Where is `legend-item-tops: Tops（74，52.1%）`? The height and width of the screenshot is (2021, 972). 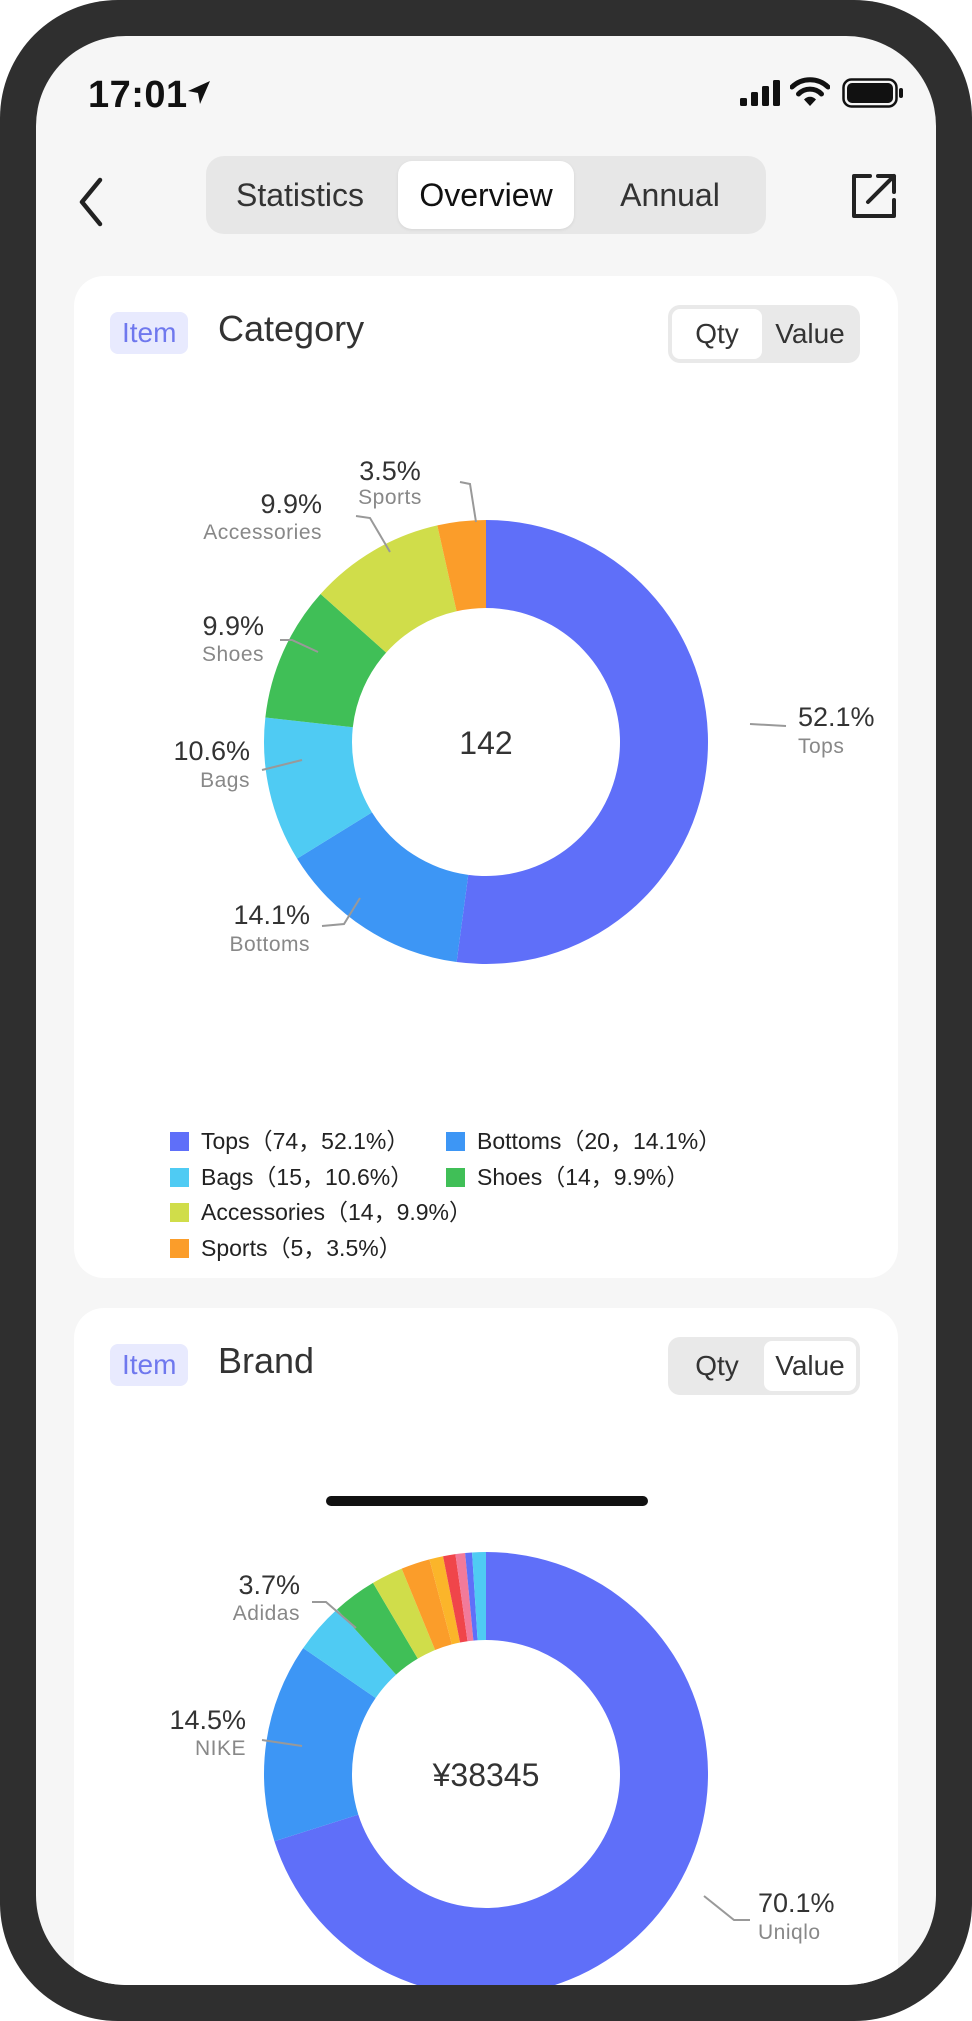 legend-item-tops: Tops（74，52.1%） is located at coordinates (289, 1141).